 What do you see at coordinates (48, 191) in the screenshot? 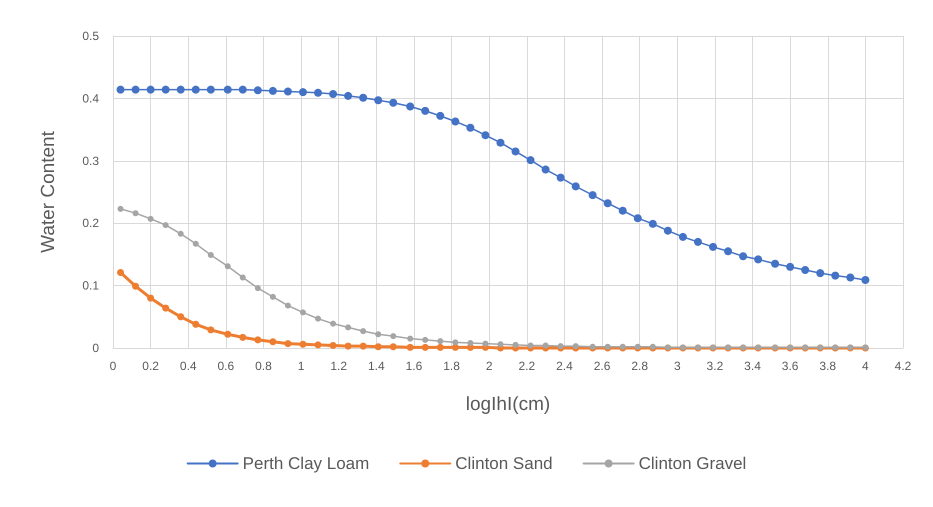
I see `y-axis-title: Water Content` at bounding box center [48, 191].